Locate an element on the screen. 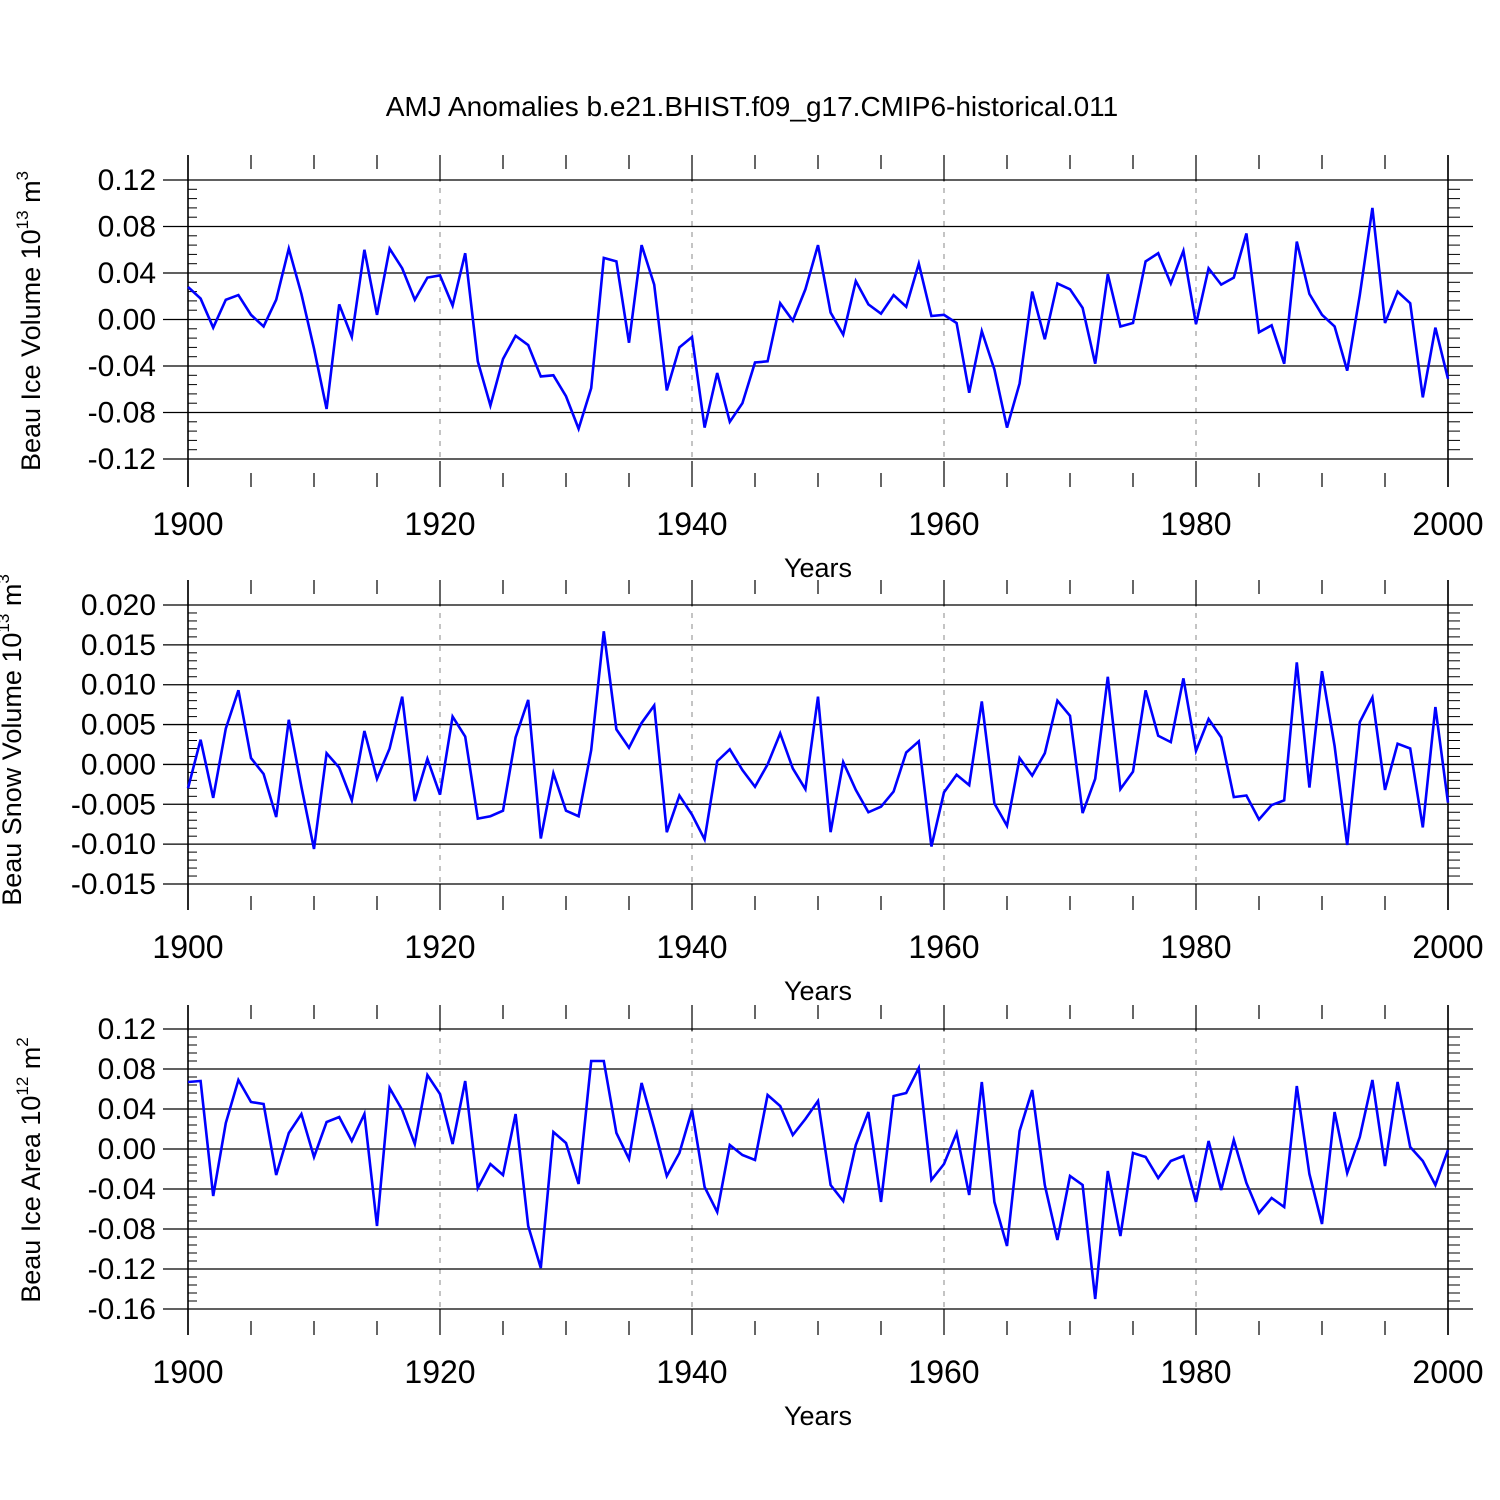  y-tick-label: 0.000 is located at coordinates (118, 764).